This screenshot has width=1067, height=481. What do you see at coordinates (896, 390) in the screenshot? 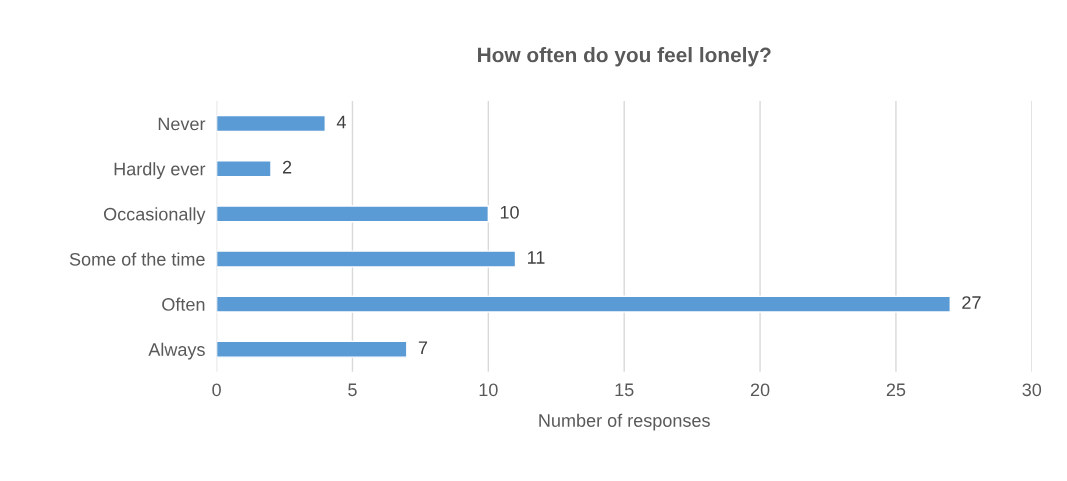
I see `x-tick-label: 25` at bounding box center [896, 390].